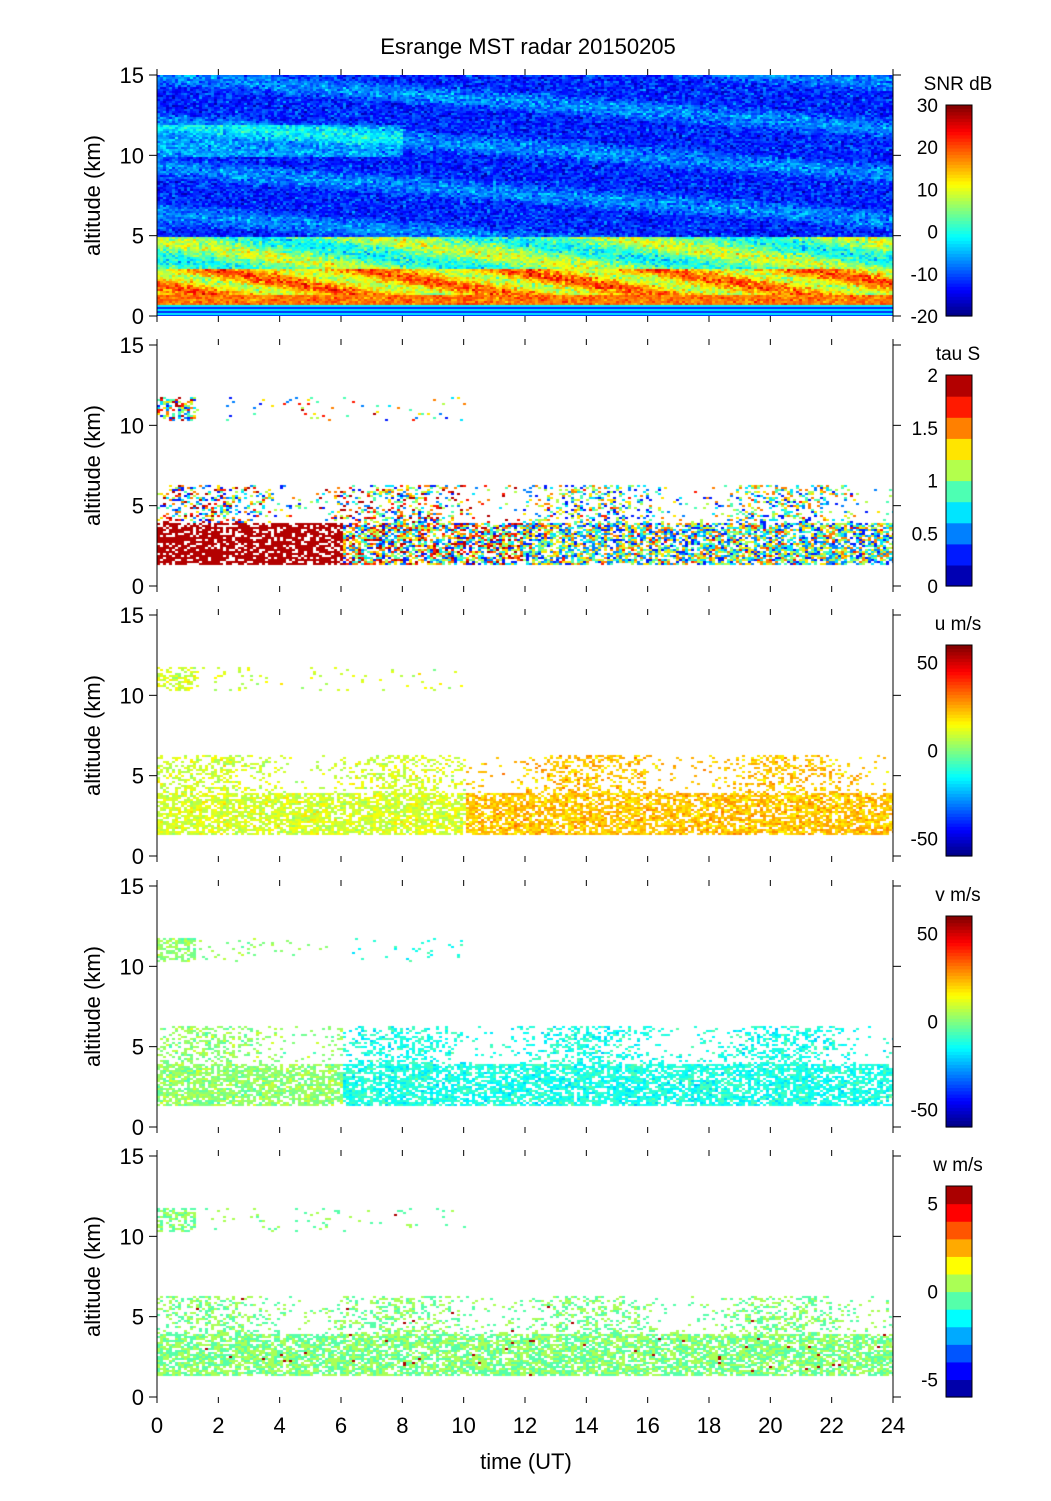  I want to click on x-tick-label: 8, so click(402, 1425).